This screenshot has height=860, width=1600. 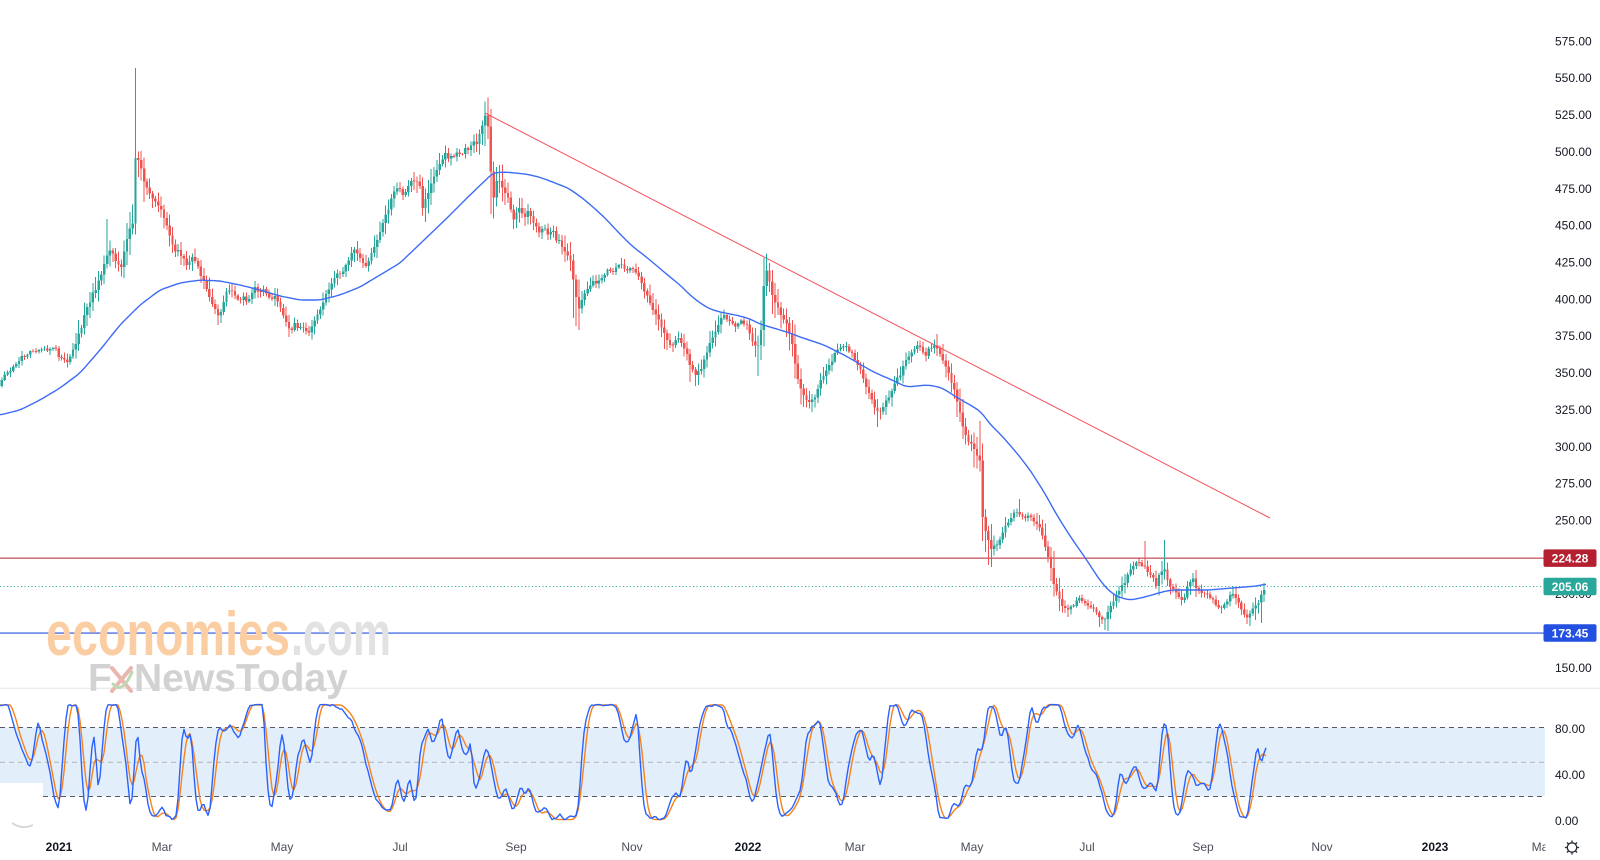 I want to click on svg-text: 450.00, so click(x=1573, y=226).